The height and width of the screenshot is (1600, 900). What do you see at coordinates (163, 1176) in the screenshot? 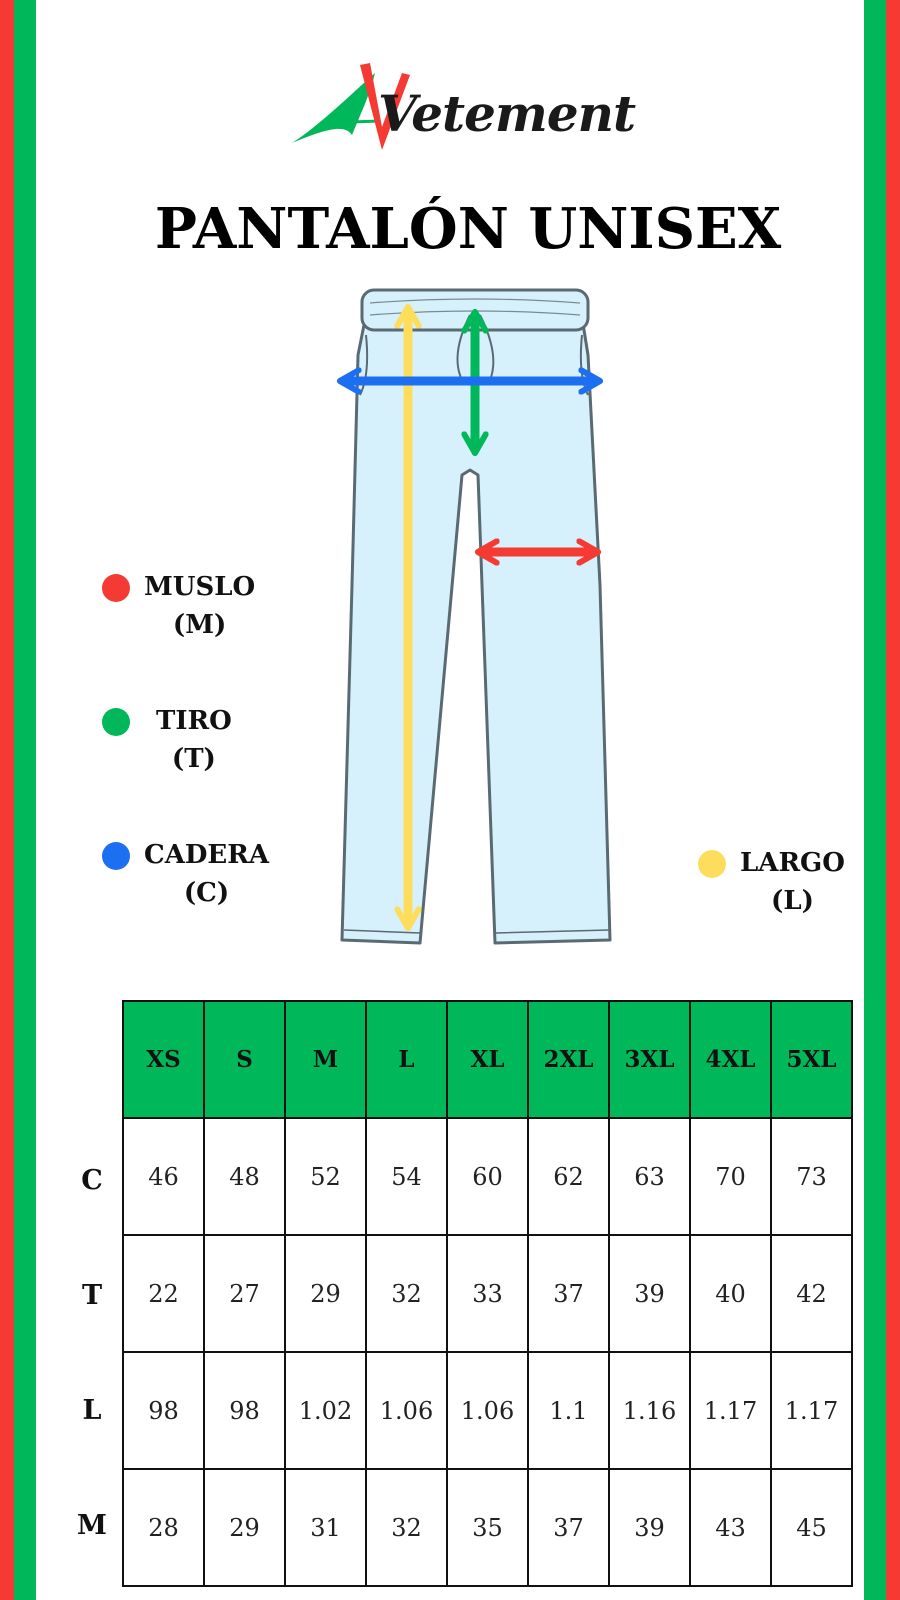
I see `table-cell: 46` at bounding box center [163, 1176].